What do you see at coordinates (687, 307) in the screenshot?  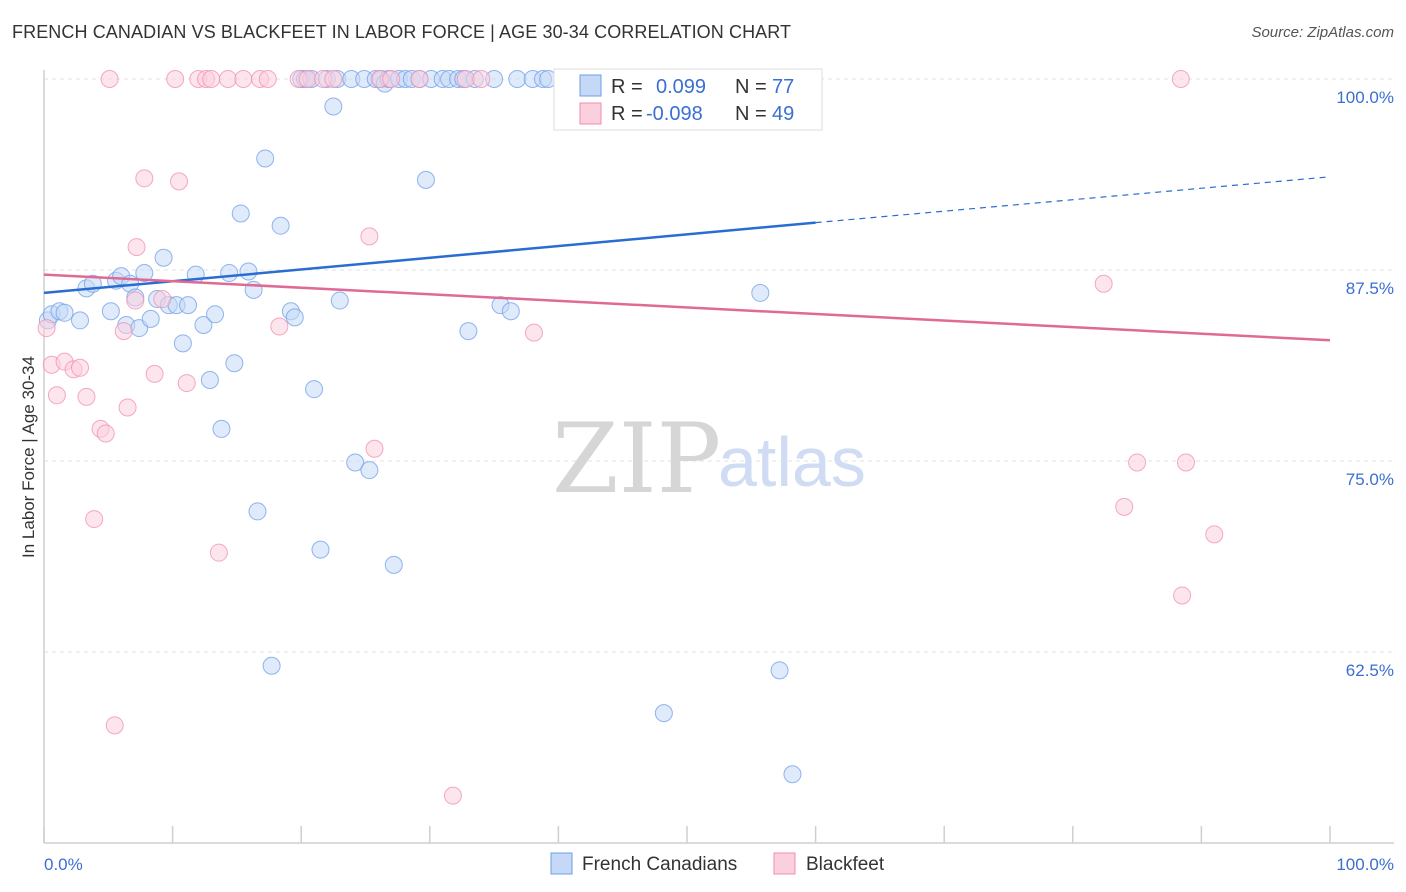 I see `blackfeet-trend-line` at bounding box center [687, 307].